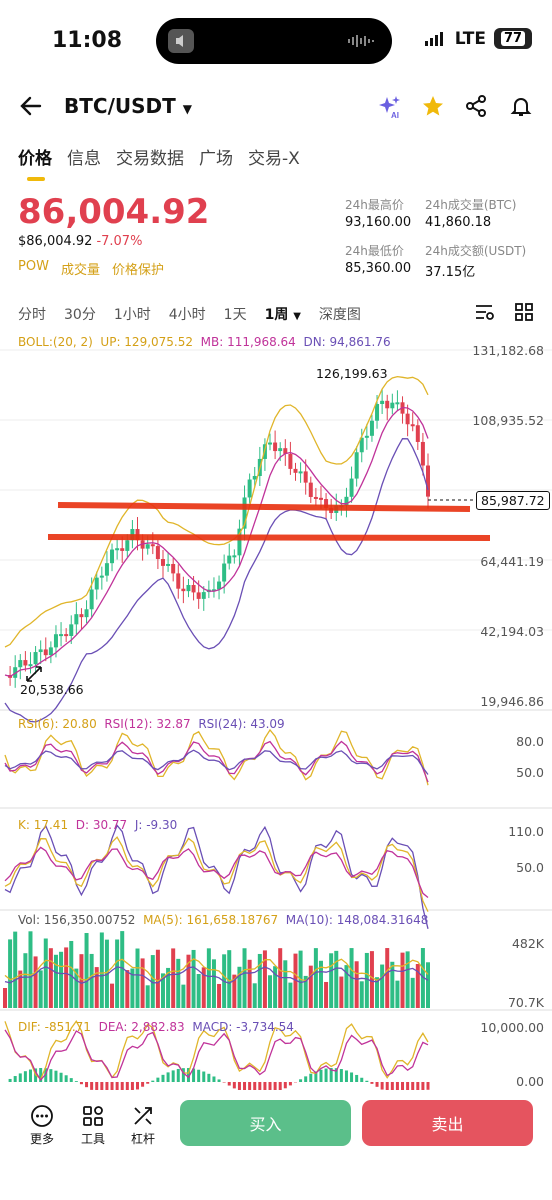  Describe the element at coordinates (339, 315) in the screenshot. I see `period-depth: 深度图` at that location.